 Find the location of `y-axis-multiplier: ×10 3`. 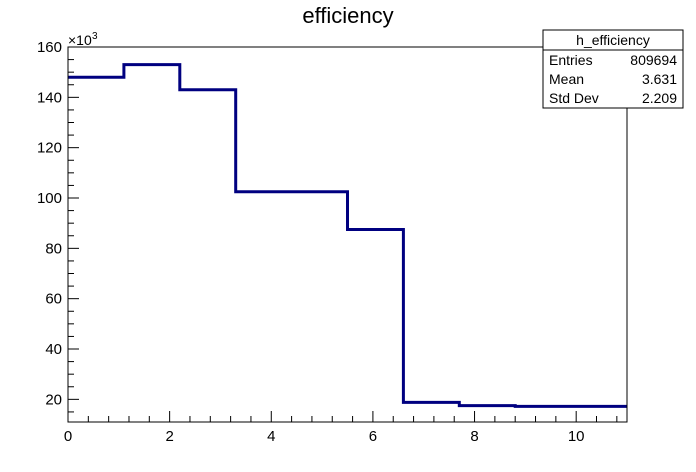

y-axis-multiplier: ×10 3 is located at coordinates (83, 39).